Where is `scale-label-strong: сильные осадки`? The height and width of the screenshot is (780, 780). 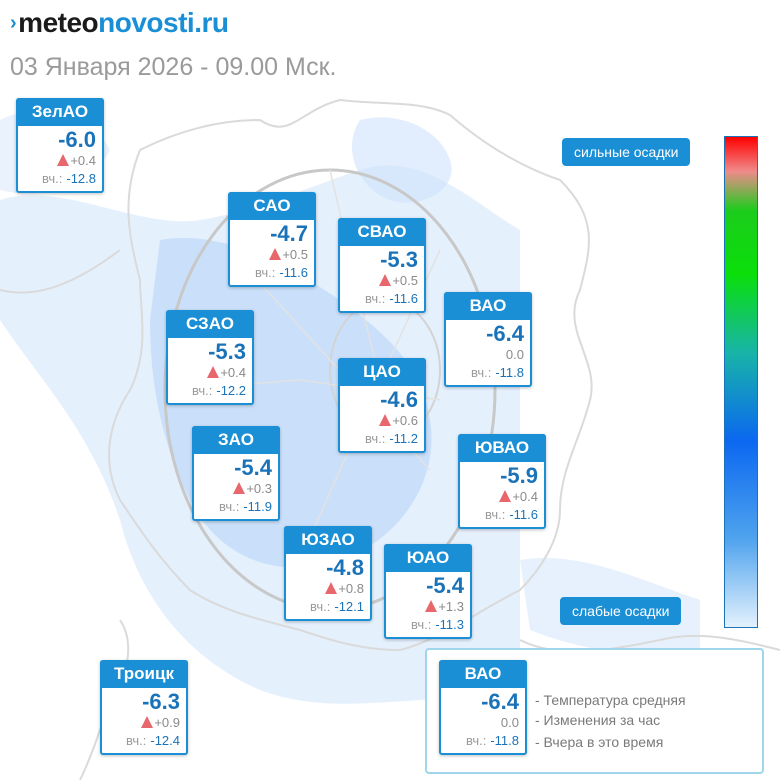 scale-label-strong: сильные осадки is located at coordinates (626, 152).